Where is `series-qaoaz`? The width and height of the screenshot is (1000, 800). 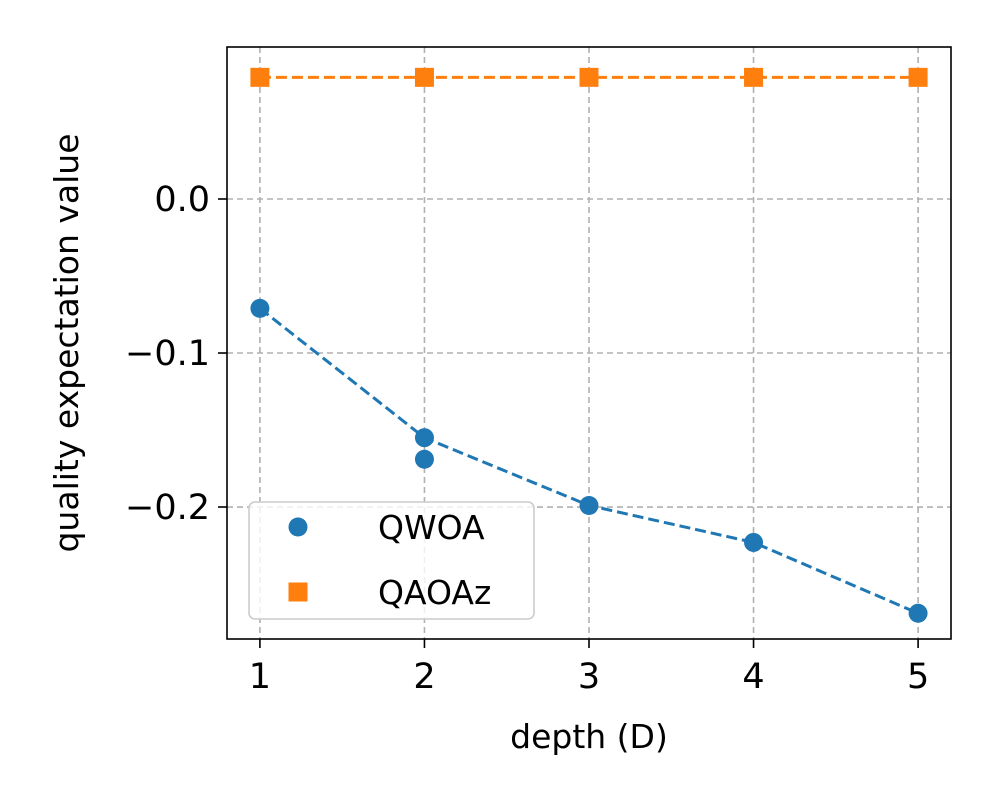 series-qaoaz is located at coordinates (589, 77).